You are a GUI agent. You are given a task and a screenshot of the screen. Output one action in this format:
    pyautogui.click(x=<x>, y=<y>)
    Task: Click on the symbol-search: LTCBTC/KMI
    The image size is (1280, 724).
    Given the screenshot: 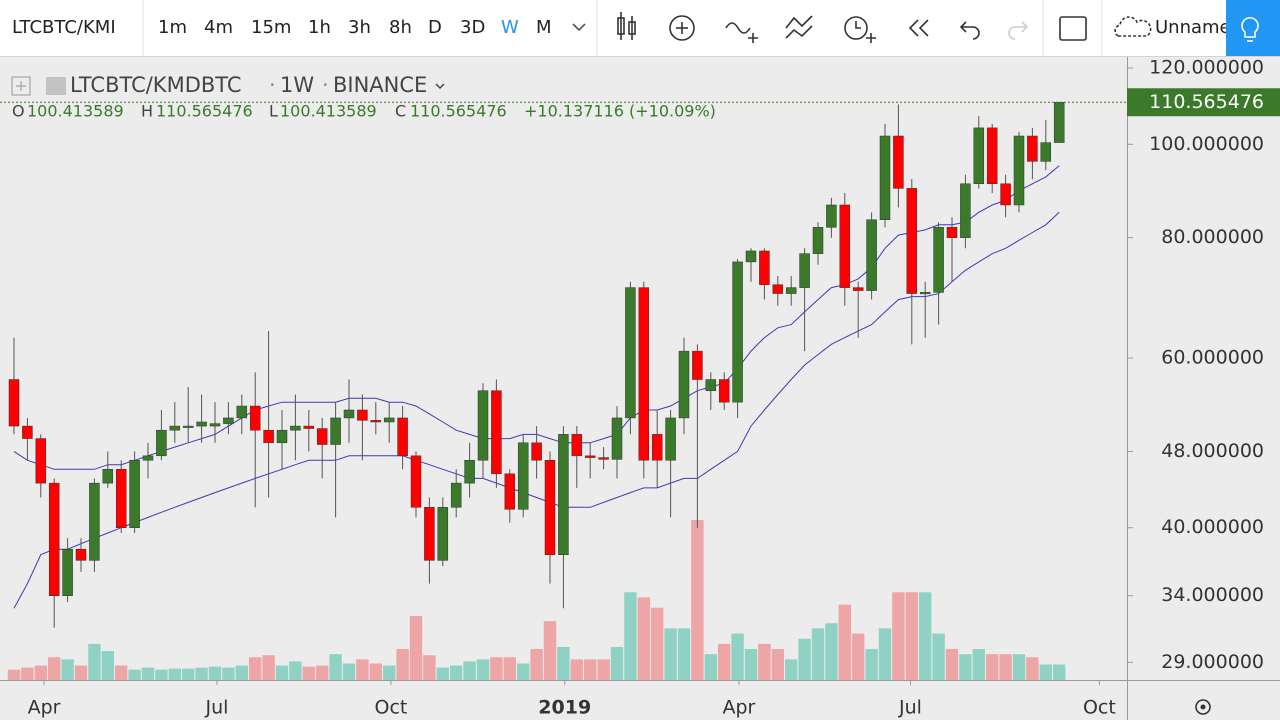 What is the action you would take?
    pyautogui.click(x=64, y=27)
    